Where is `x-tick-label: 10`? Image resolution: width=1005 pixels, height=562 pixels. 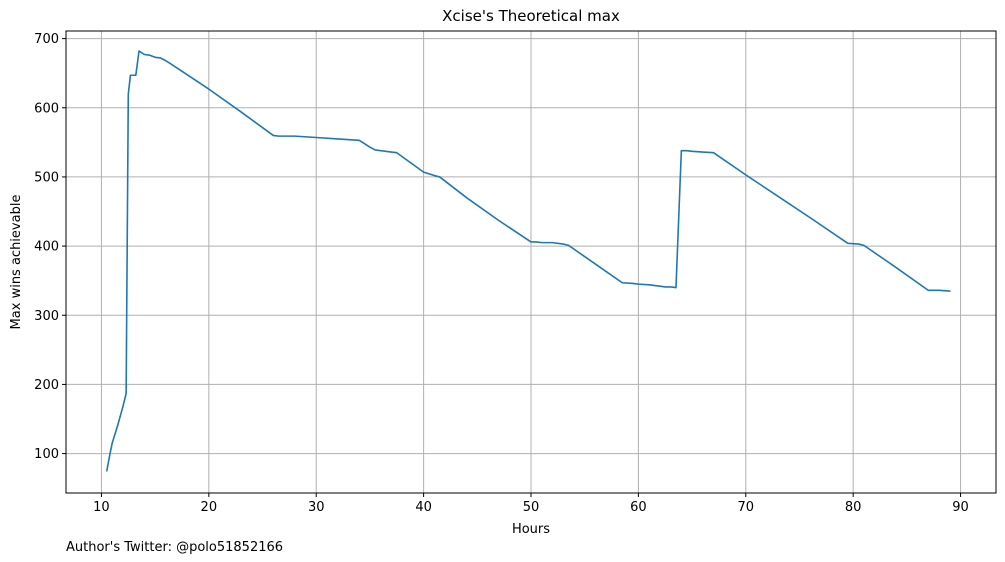 x-tick-label: 10 is located at coordinates (101, 507).